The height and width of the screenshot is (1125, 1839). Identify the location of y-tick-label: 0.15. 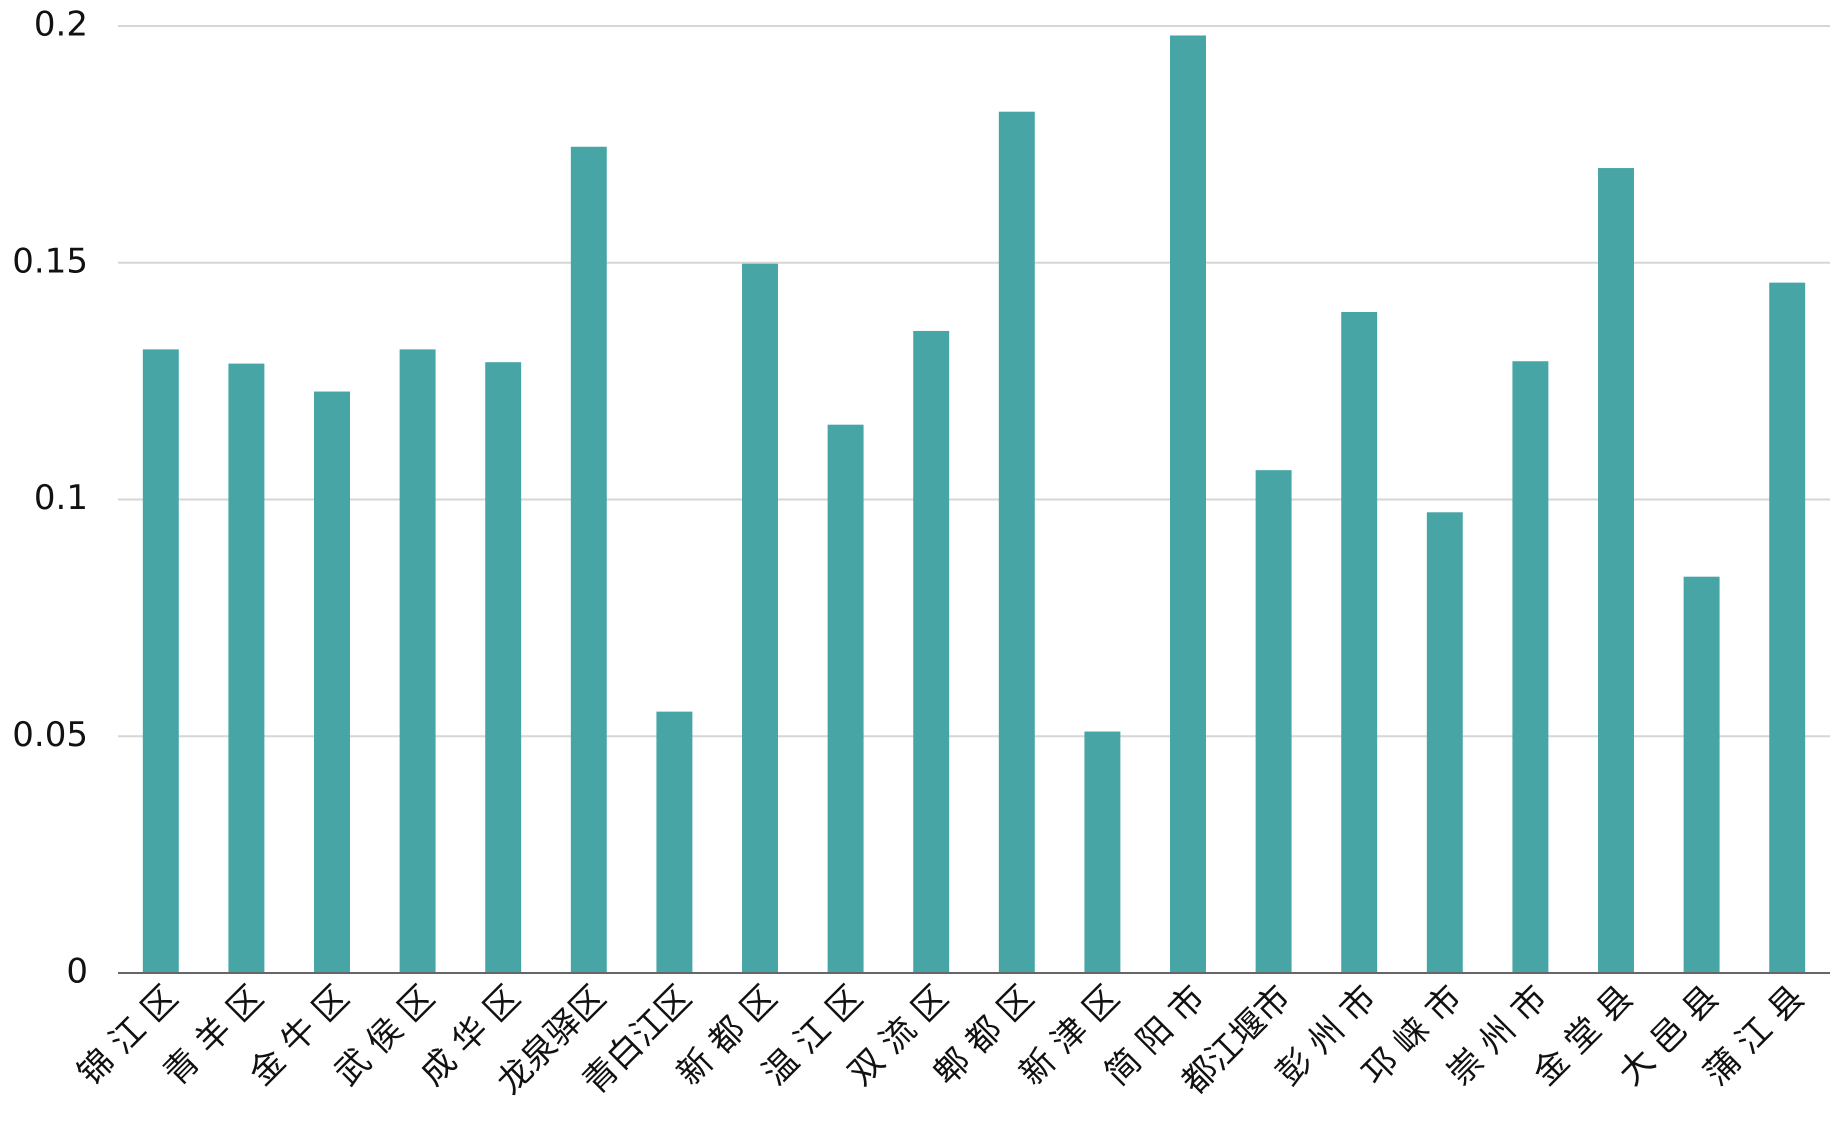
(50, 261).